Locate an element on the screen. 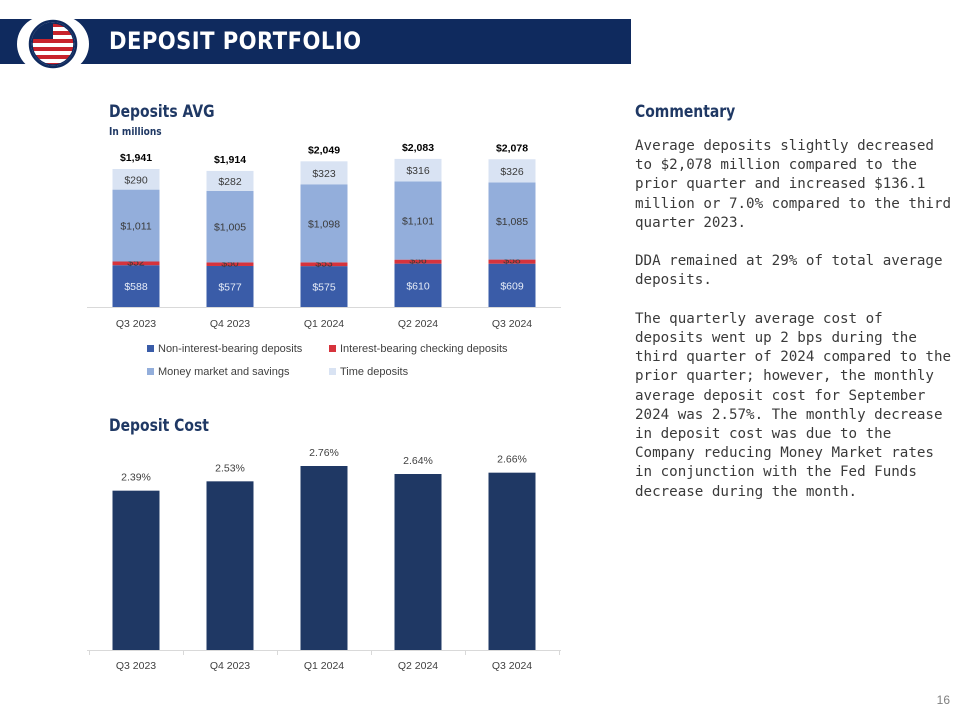 The image size is (960, 720). data-label: $290 is located at coordinates (136, 180).